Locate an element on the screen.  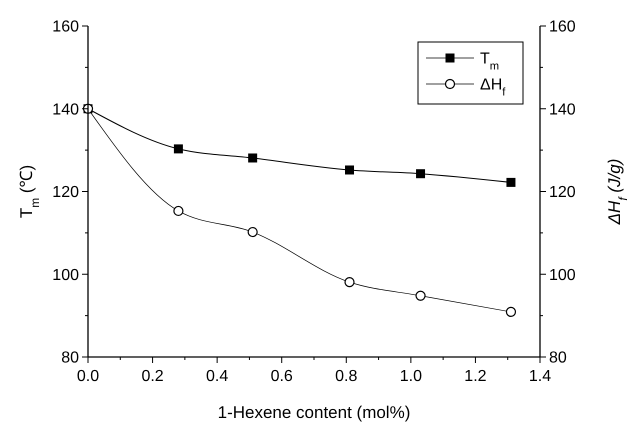
x-tick-label: 1.2 is located at coordinates (475, 376).